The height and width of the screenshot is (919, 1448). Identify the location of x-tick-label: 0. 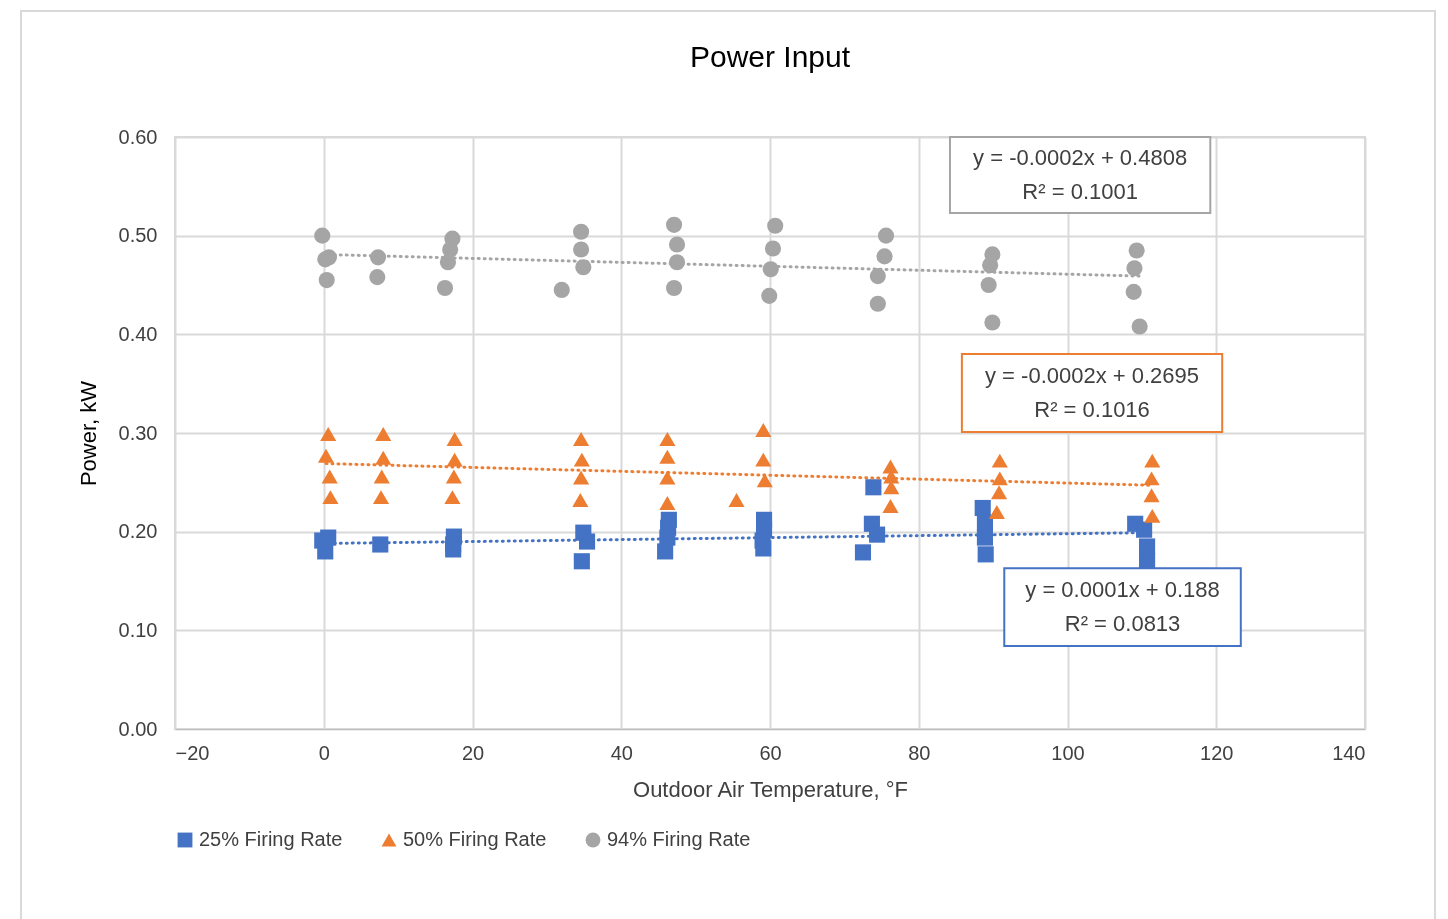
(324, 752).